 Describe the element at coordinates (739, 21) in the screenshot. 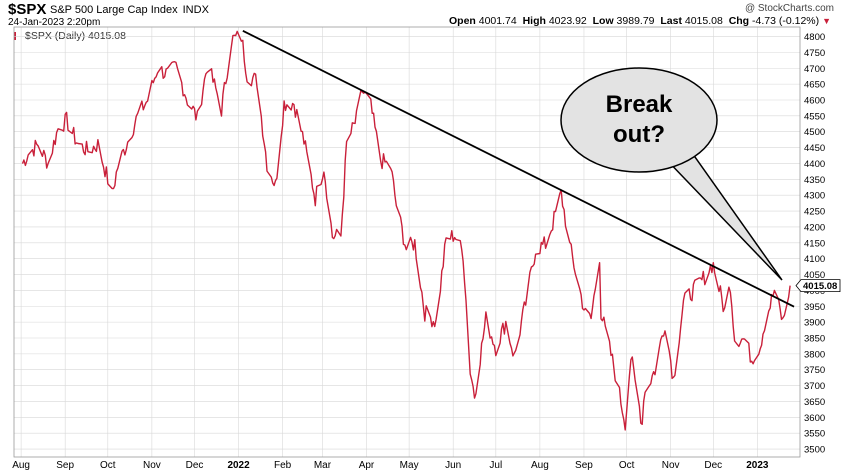

I see `chg-label: Chg` at that location.